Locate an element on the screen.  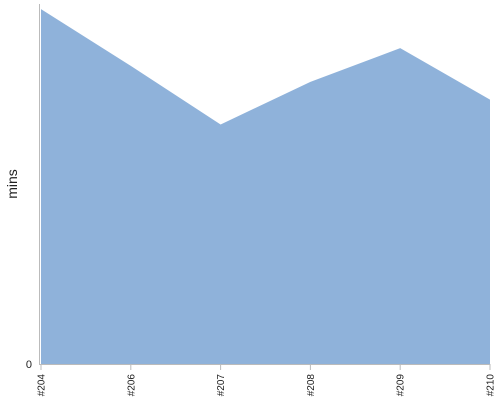
x-tick-label: #209 is located at coordinates (401, 385).